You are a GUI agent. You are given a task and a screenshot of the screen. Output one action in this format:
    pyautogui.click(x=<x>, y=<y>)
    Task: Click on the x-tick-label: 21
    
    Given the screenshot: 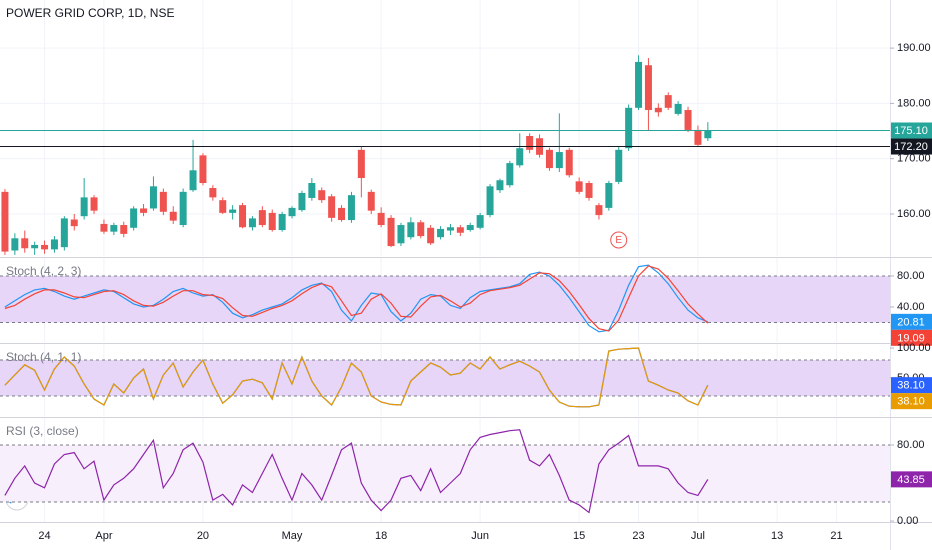 What is the action you would take?
    pyautogui.click(x=836, y=536)
    